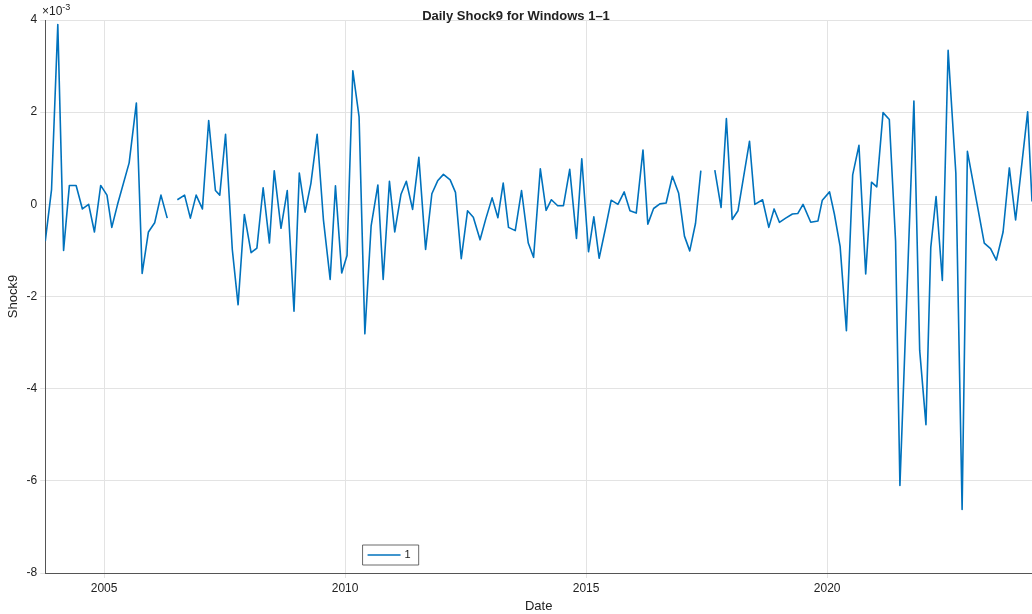 This screenshot has height=614, width=1032. What do you see at coordinates (104, 587) in the screenshot?
I see `x-tick-label: 2005` at bounding box center [104, 587].